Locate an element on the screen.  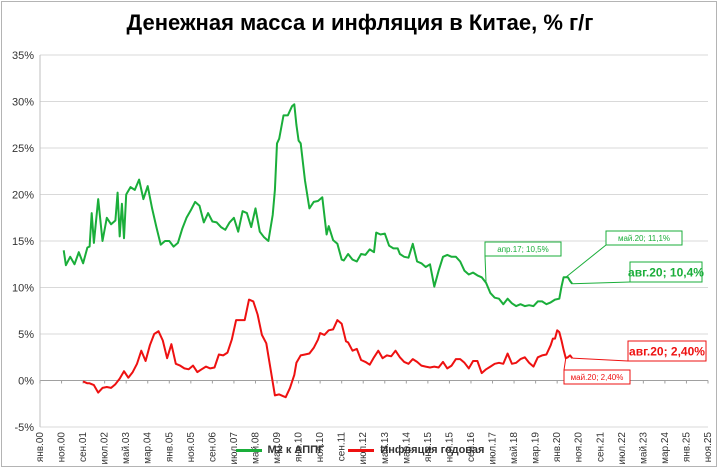
x-tick-label: июл.02 is located at coordinates (105, 448).